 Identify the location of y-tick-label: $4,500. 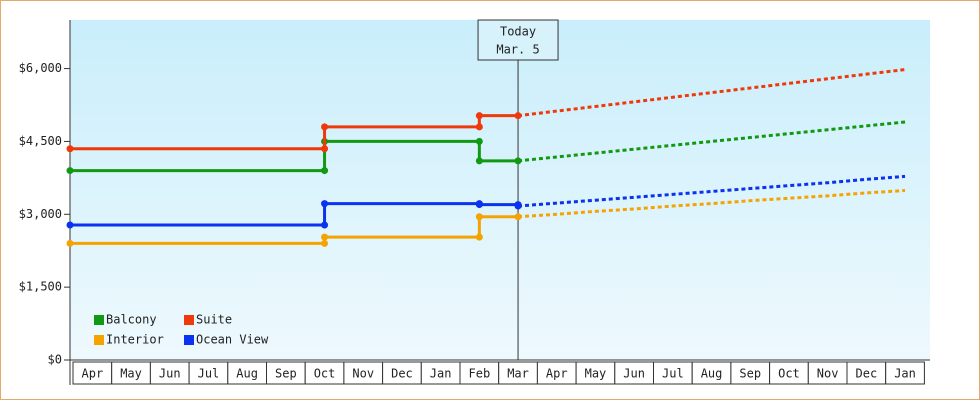
(40, 141).